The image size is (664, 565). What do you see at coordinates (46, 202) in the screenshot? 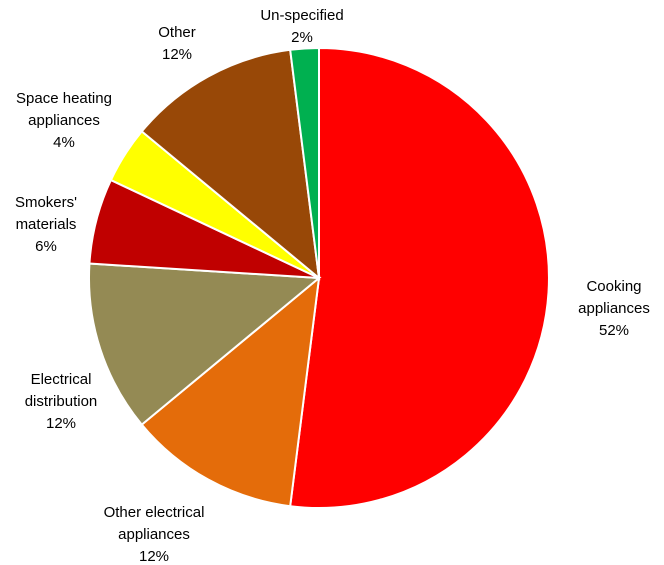
I see `category-label-line: Smokers'` at bounding box center [46, 202].